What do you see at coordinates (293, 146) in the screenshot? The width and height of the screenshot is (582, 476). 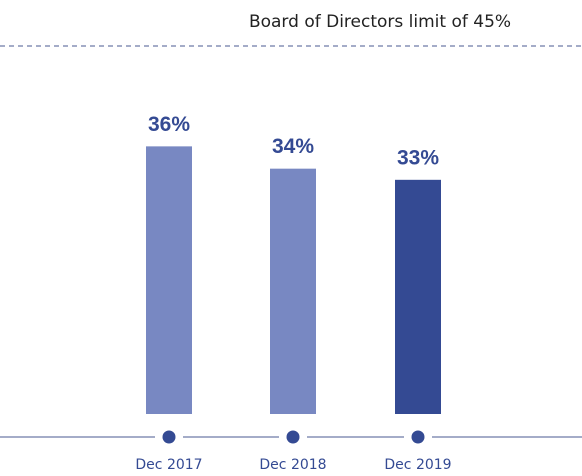 I see `value-label: 34%` at bounding box center [293, 146].